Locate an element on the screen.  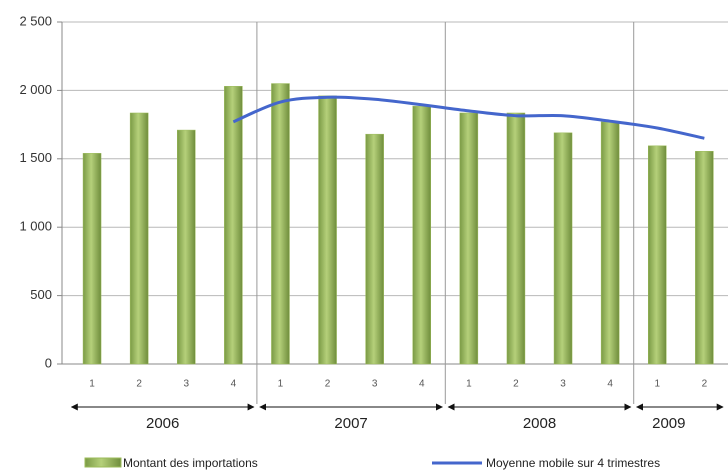
legend-label: Montant des importations is located at coordinates (190, 463).